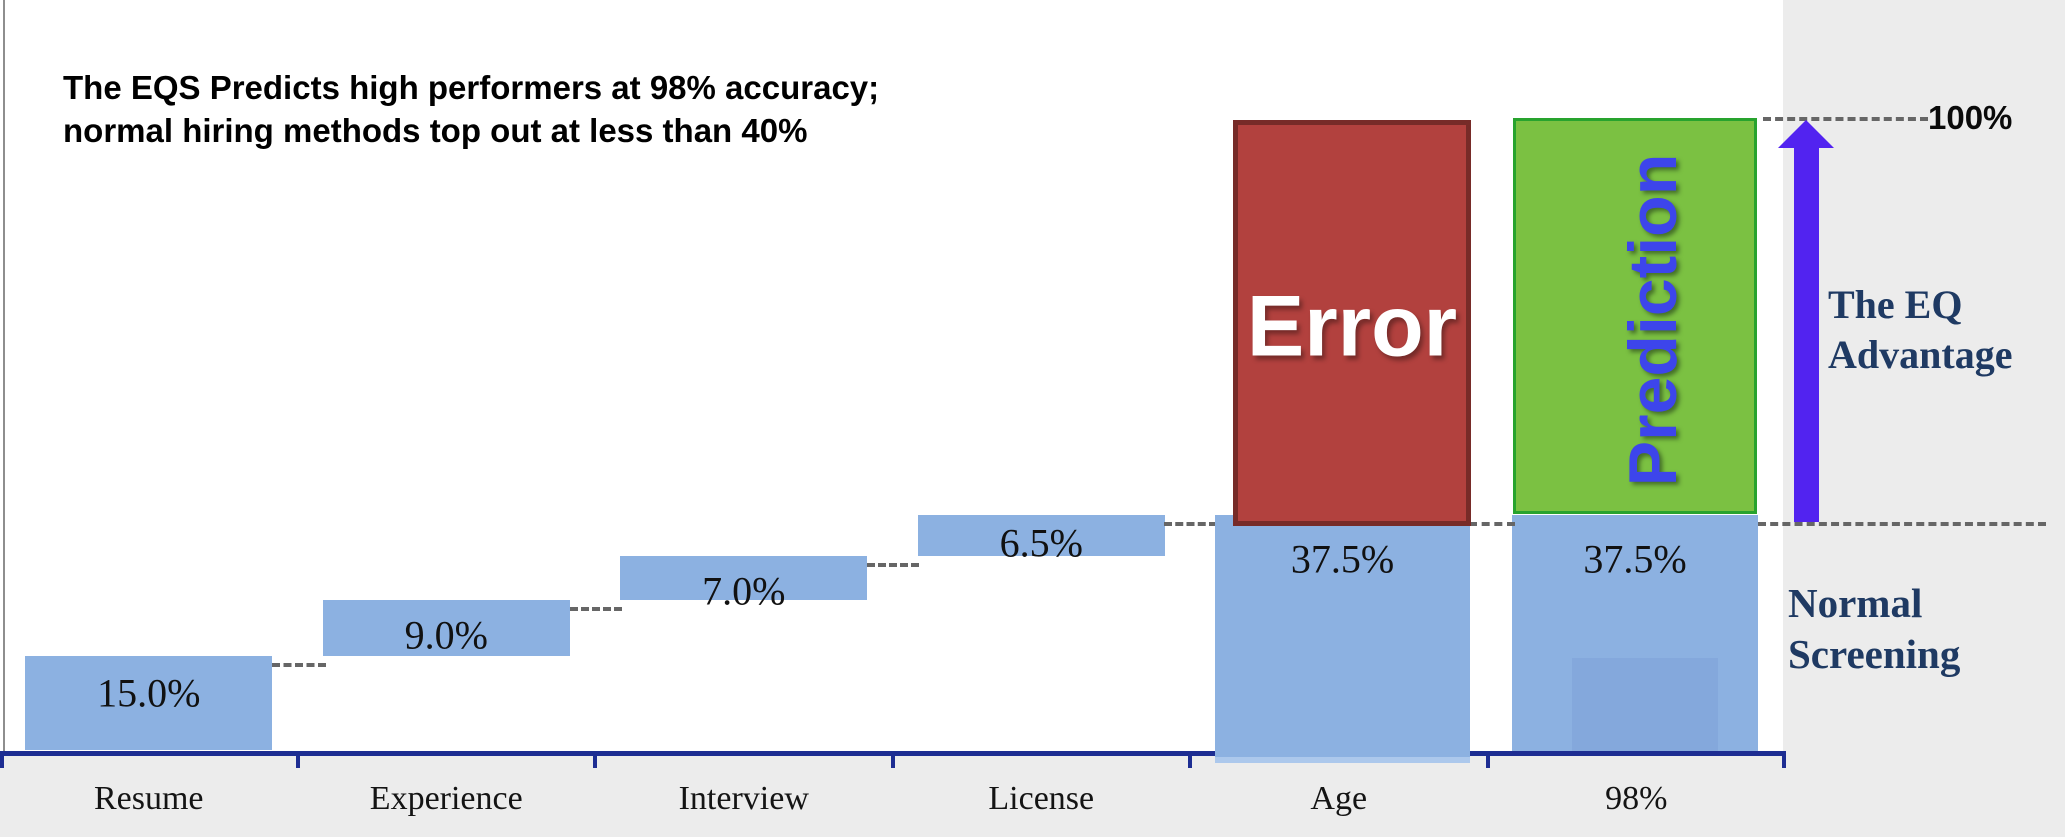 This screenshot has height=837, width=2065. What do you see at coordinates (1339, 798) in the screenshot?
I see `axis-category-label: Age` at bounding box center [1339, 798].